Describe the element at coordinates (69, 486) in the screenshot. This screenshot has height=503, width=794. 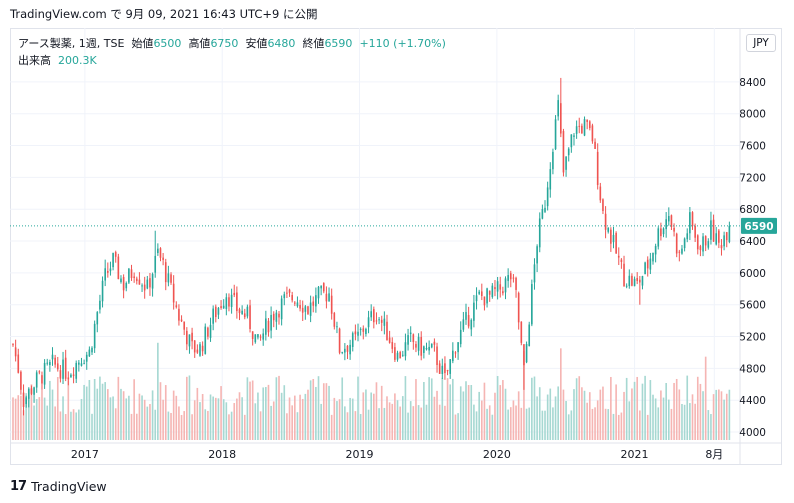
I see `brand-name: TradingView` at that location.